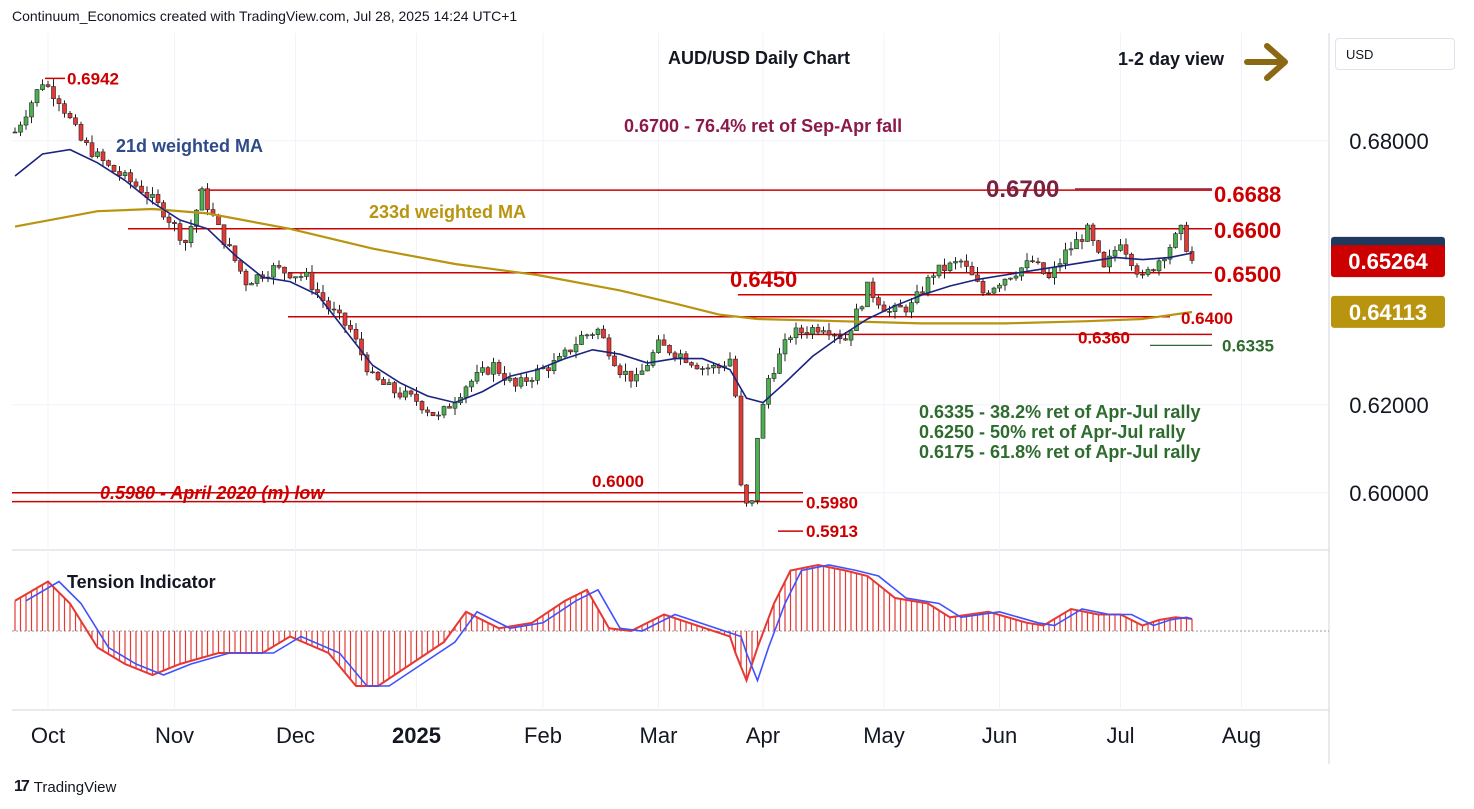  Describe the element at coordinates (1395, 54) in the screenshot. I see `currency-selector: USD` at that location.